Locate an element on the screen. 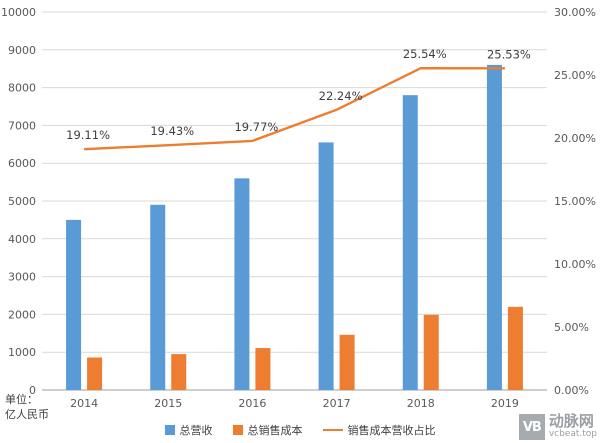 The height and width of the screenshot is (443, 600). watermark: VB 动脉网 vcbeat.top is located at coordinates (557, 427).